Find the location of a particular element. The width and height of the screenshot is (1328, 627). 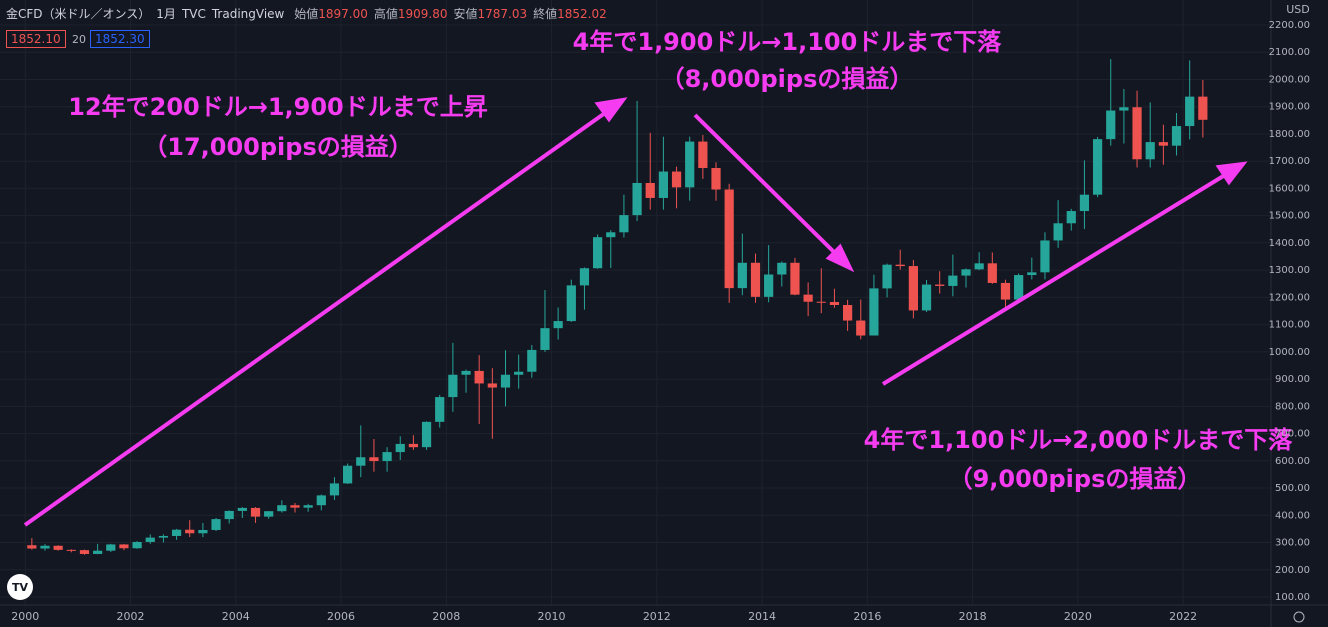

y-tick-label: 200.00 is located at coordinates (1292, 570).